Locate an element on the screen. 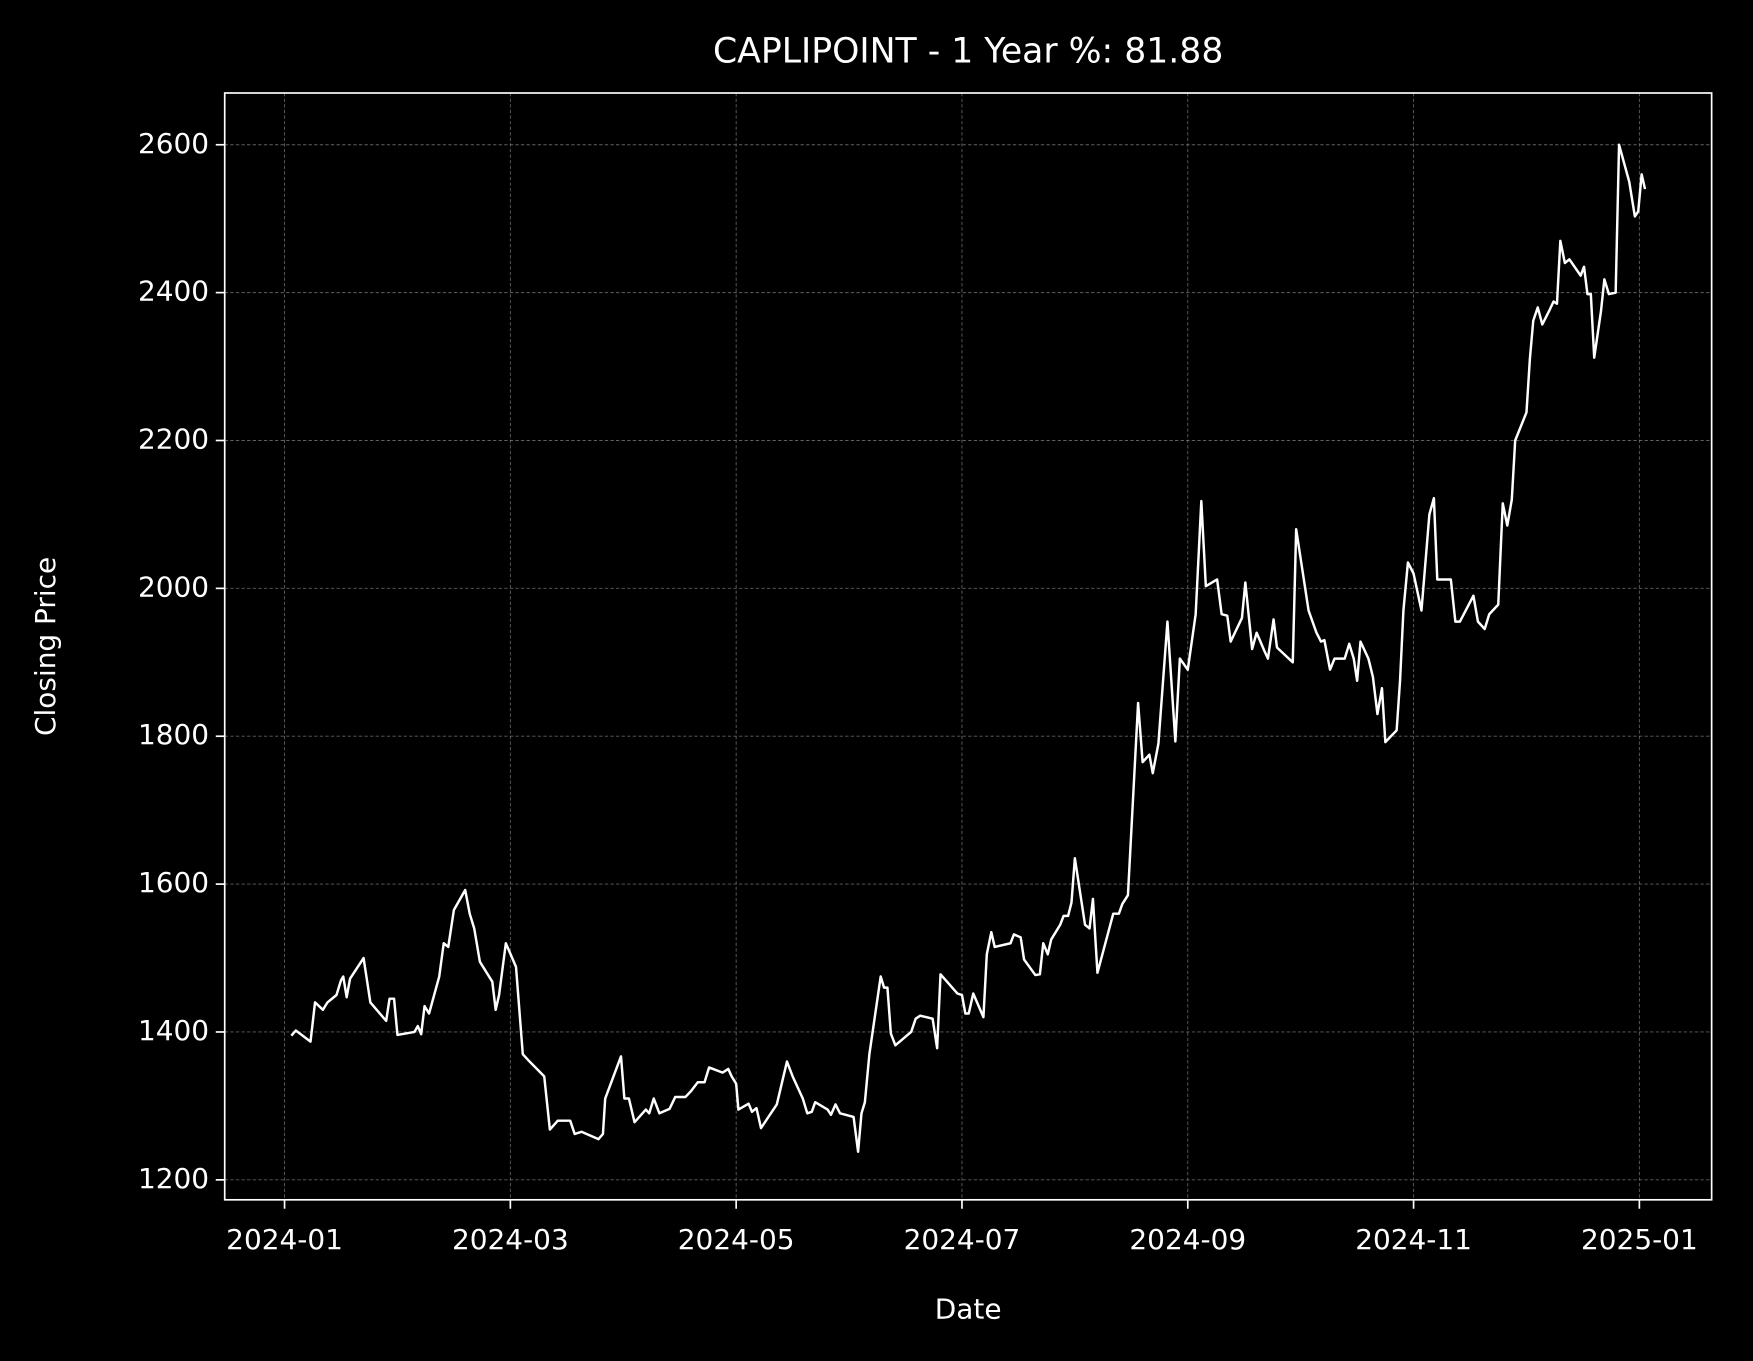  y-tick-label: 1200 is located at coordinates (173, 1178).